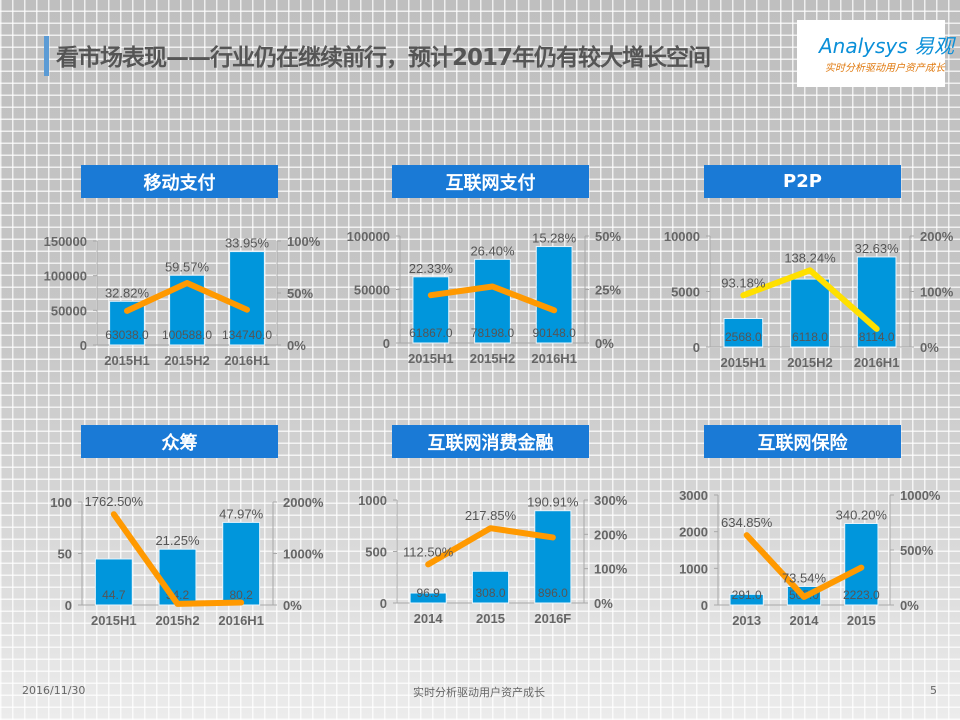  I want to click on page-number: 5, so click(933, 690).